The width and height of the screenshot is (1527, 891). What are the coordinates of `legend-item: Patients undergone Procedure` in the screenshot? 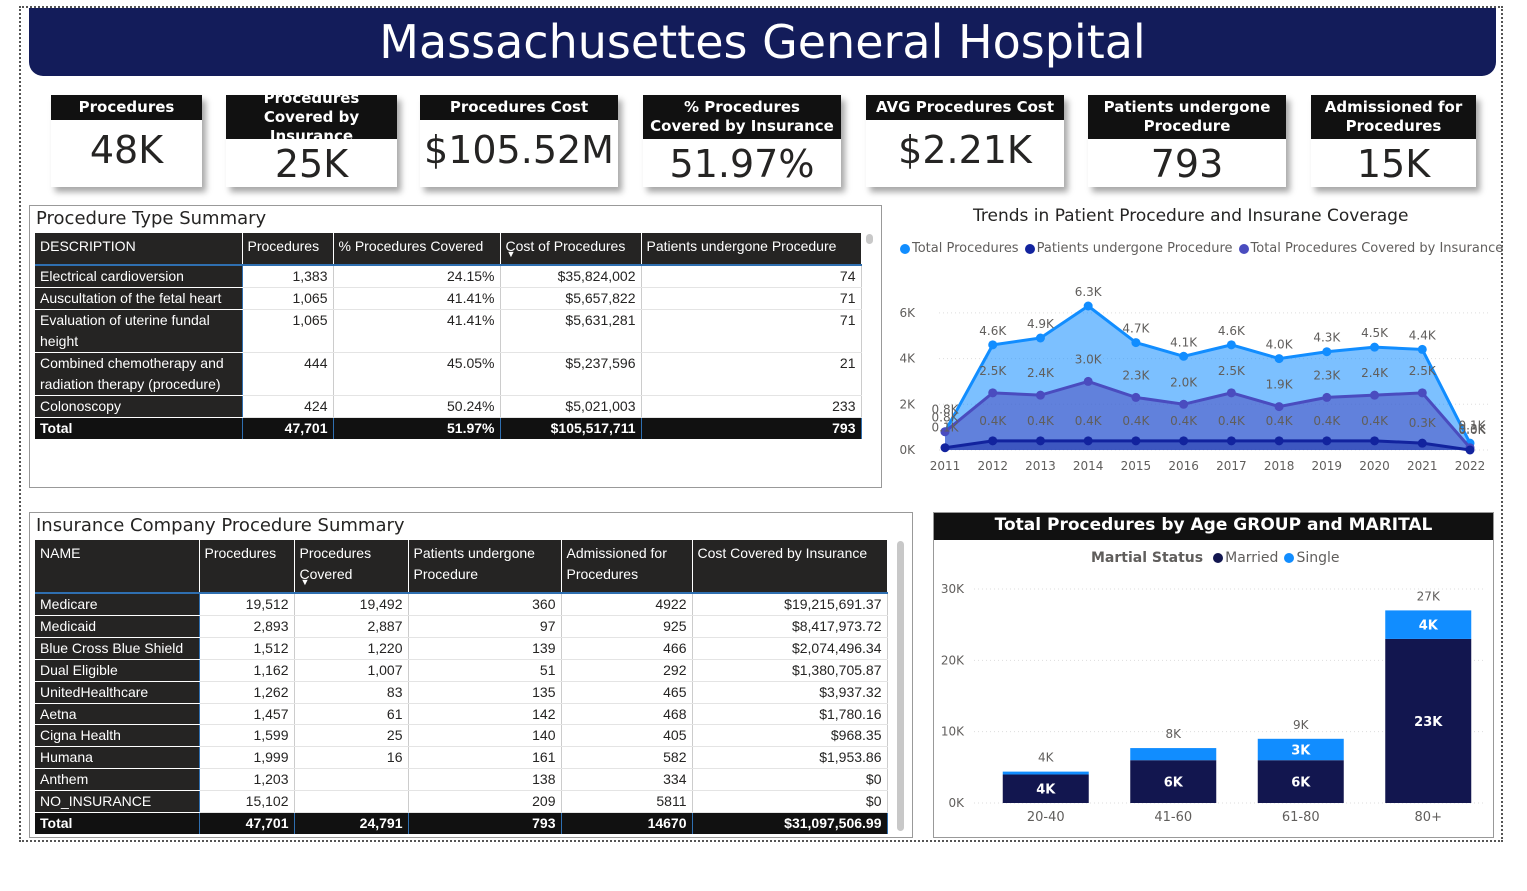 It's located at (1128, 248).